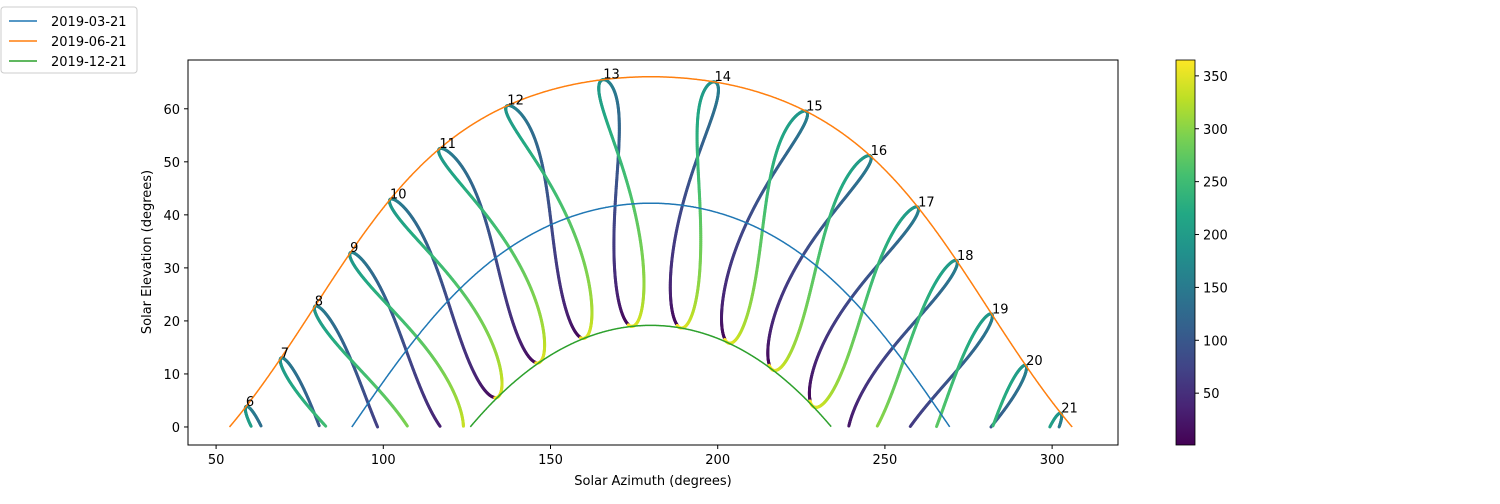  I want to click on colorbar-tick-label: 200, so click(1215, 236).